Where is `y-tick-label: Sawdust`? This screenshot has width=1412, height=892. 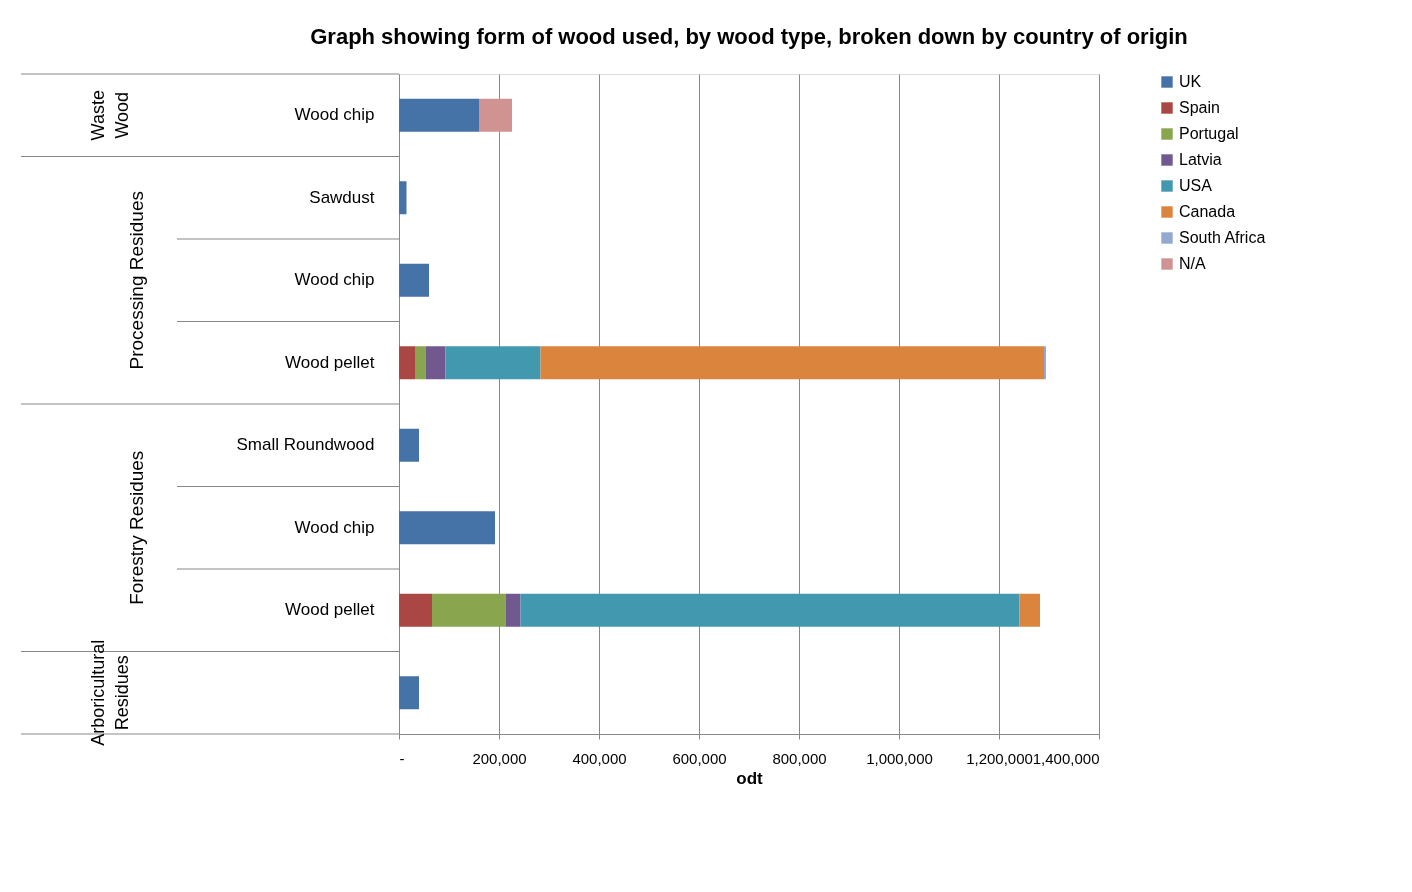 y-tick-label: Sawdust is located at coordinates (342, 197).